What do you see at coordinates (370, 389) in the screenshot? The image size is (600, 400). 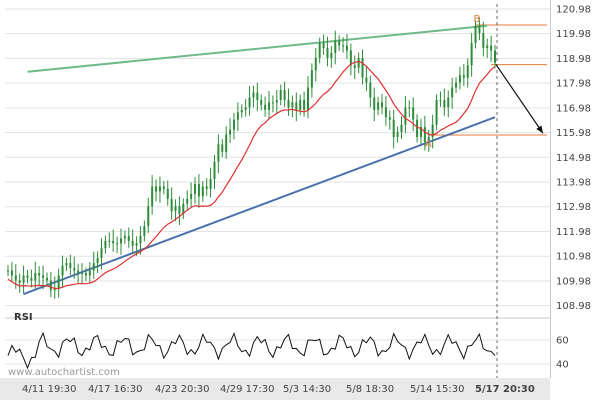 I see `x-tick-label: 5/8 18:30` at bounding box center [370, 389].